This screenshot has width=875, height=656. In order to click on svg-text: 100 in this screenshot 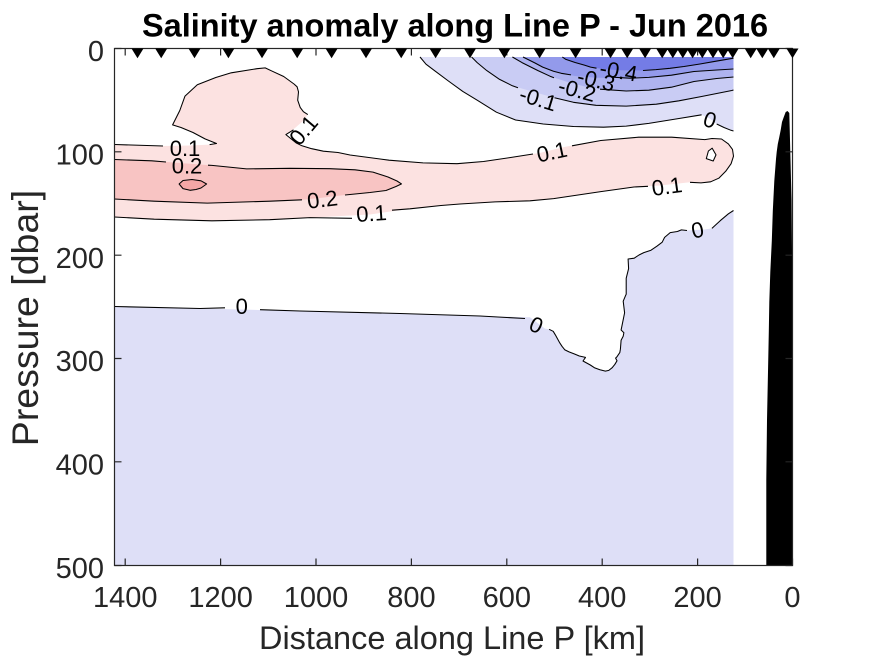, I will do `click(80, 155)`.